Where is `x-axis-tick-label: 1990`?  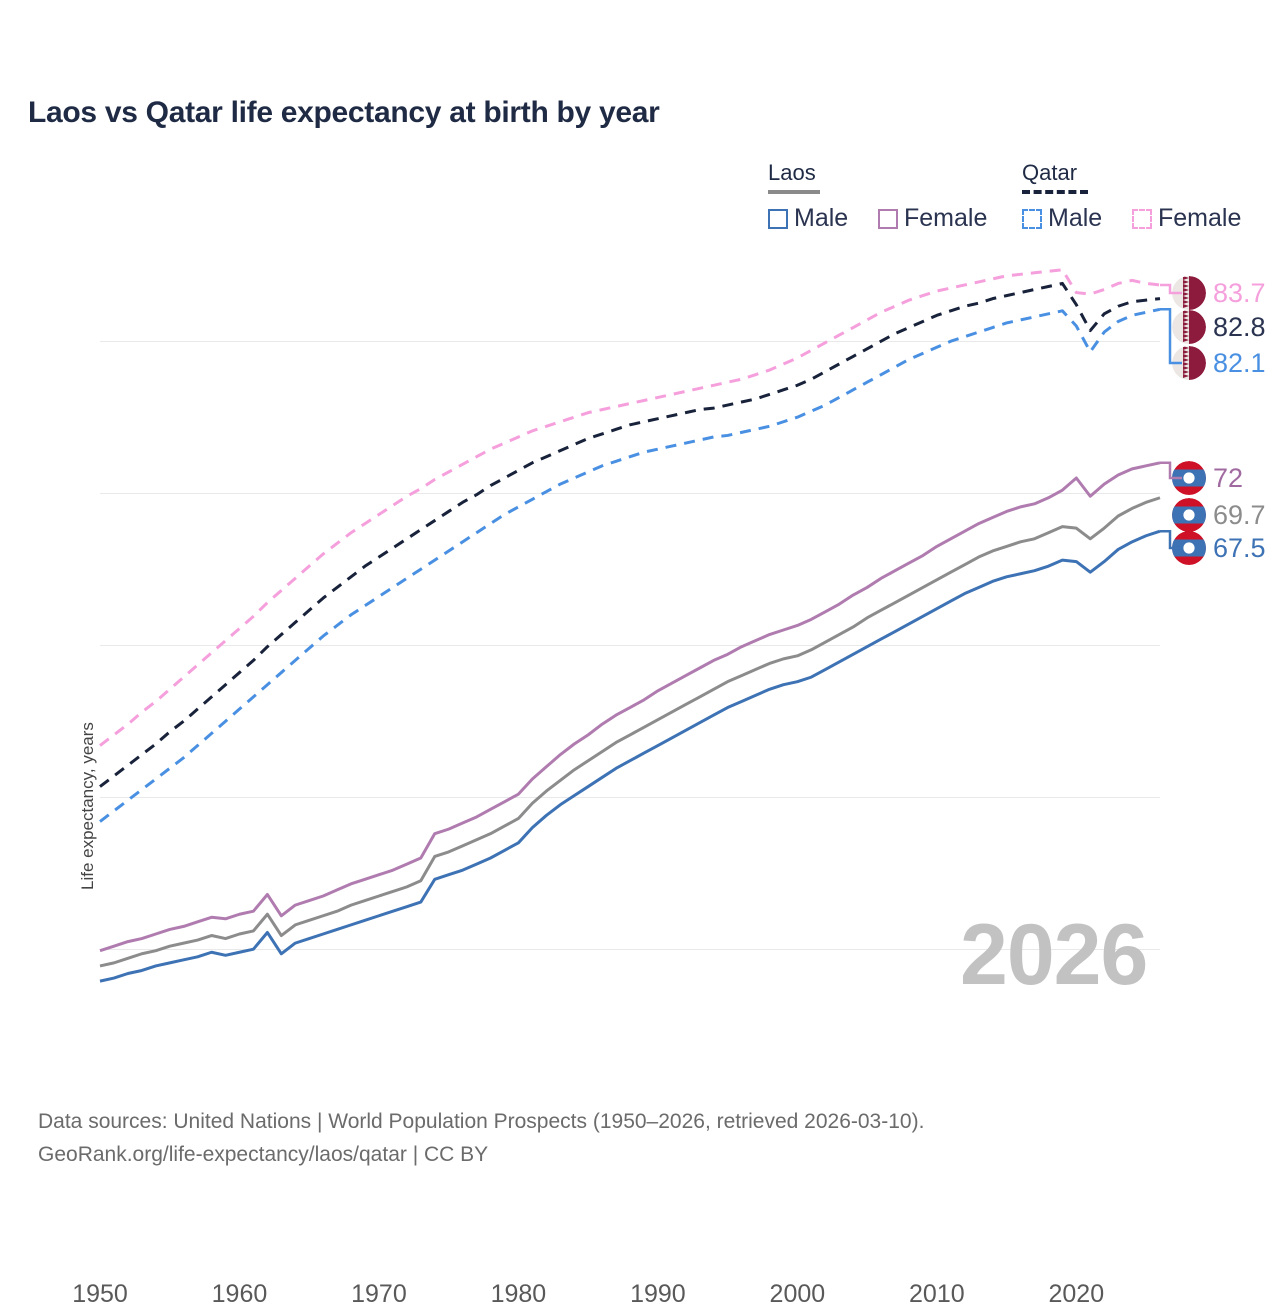 x-axis-tick-label: 1990 is located at coordinates (658, 1294).